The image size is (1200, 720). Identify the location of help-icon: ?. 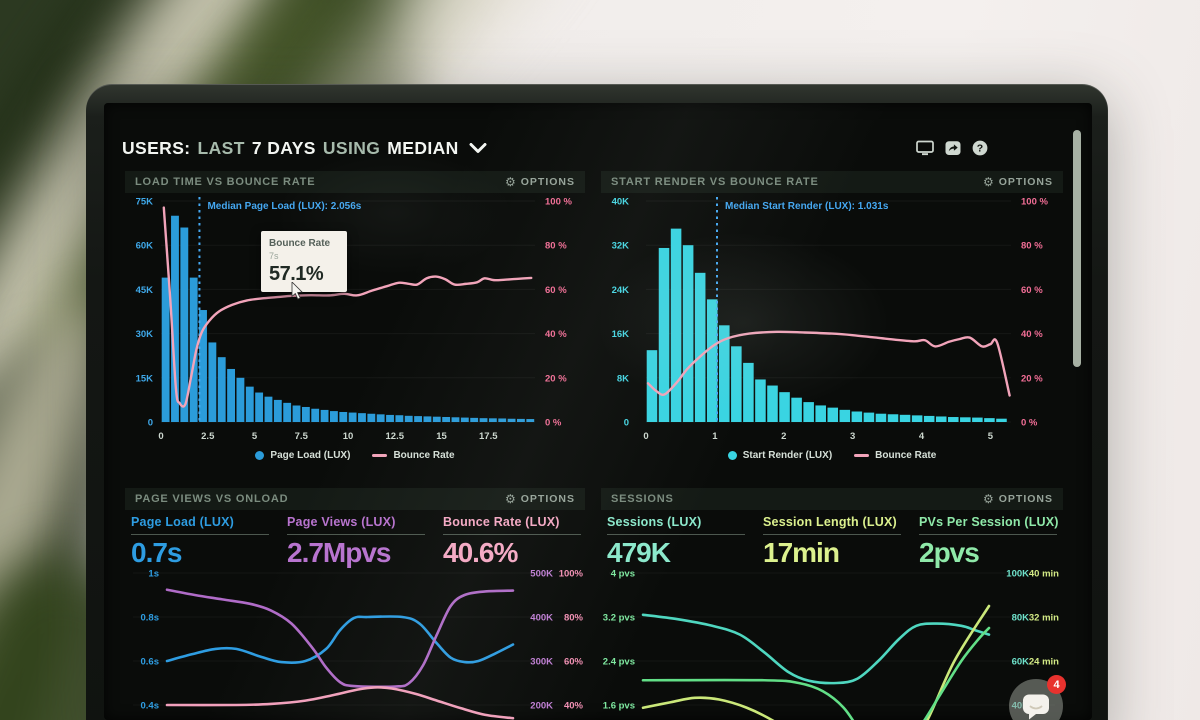
(980, 148).